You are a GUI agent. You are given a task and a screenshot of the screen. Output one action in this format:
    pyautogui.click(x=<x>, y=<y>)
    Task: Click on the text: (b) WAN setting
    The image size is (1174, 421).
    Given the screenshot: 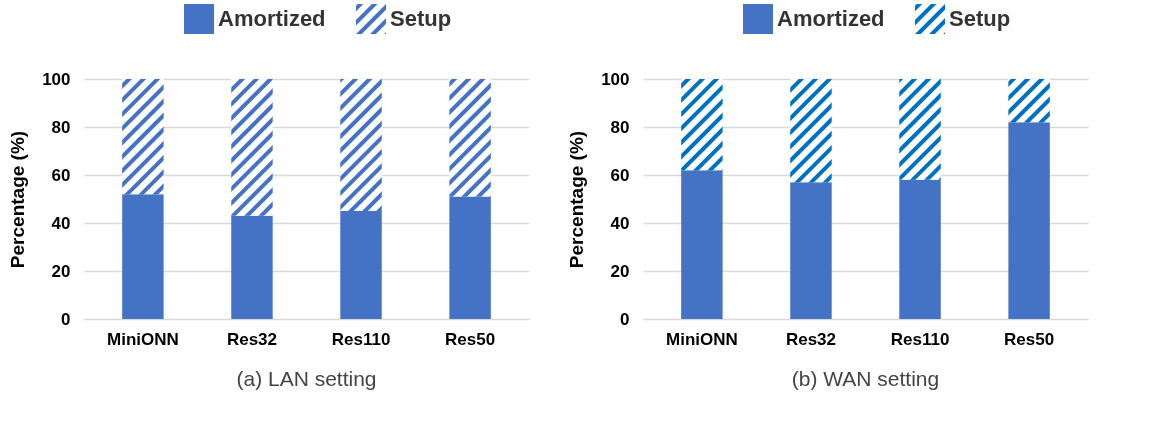 What is the action you would take?
    pyautogui.click(x=865, y=378)
    